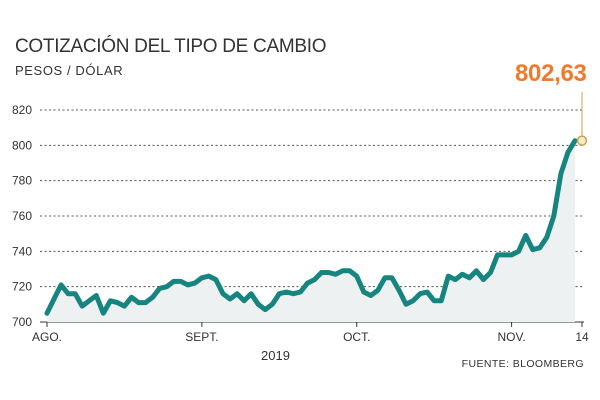  I want to click on y-tick-label-780: 780, so click(22, 181).